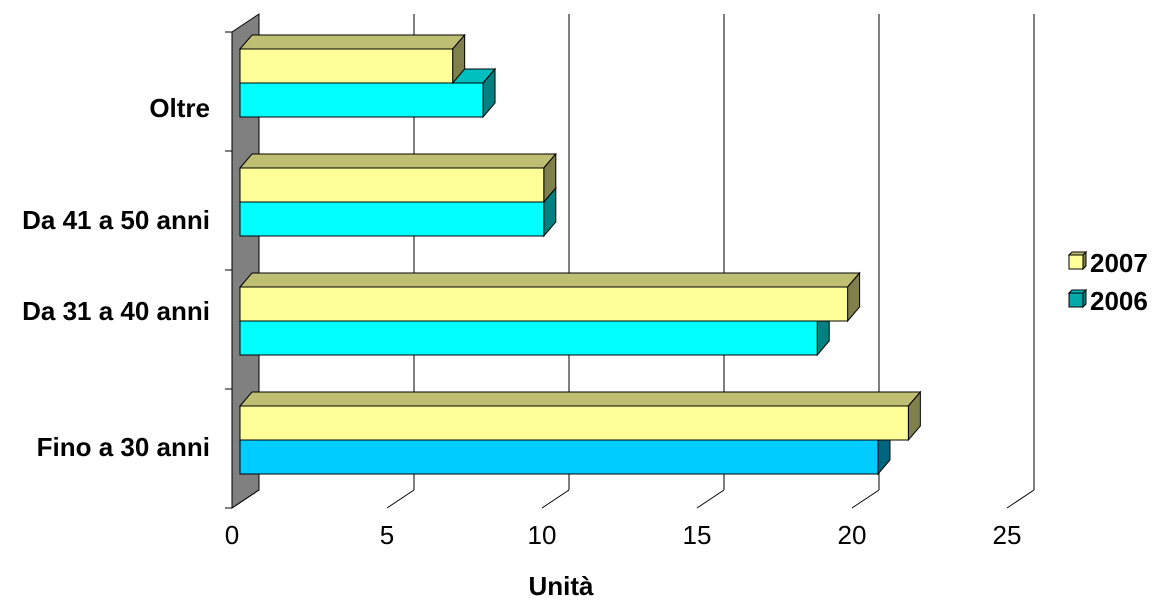  I want to click on x-tick-label-15: 15, so click(697, 535).